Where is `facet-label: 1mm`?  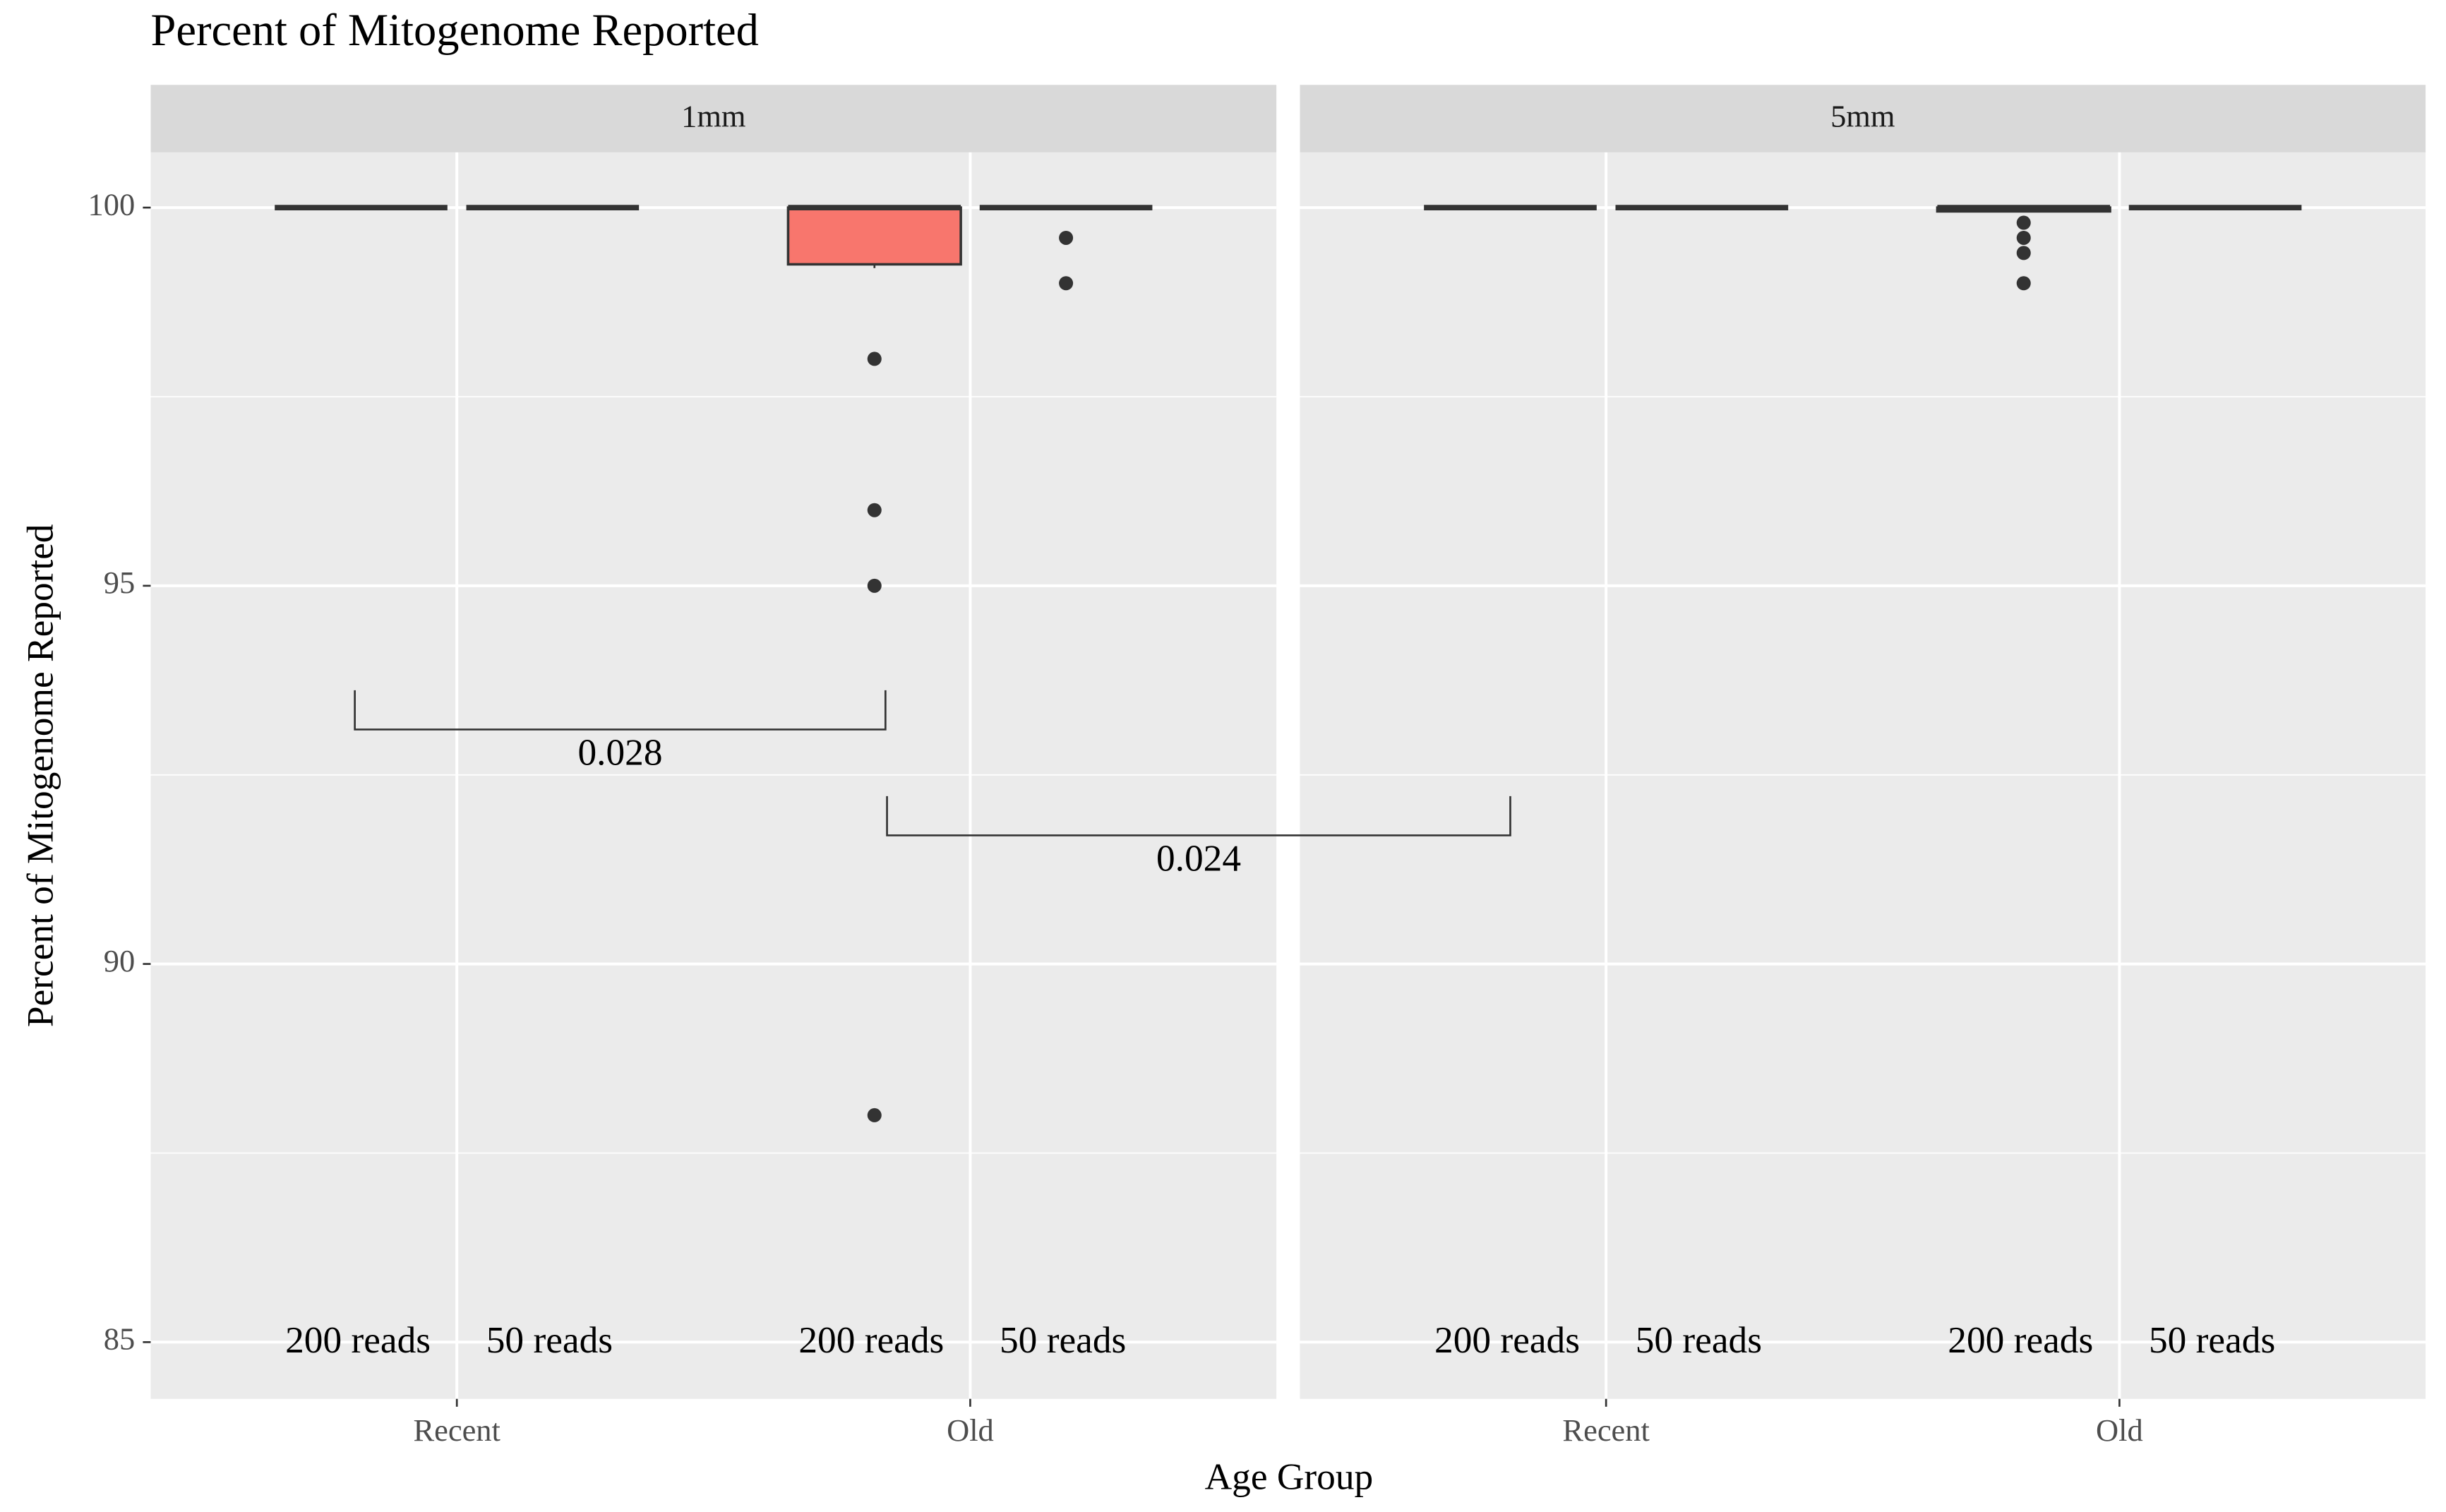
facet-label: 1mm is located at coordinates (713, 116).